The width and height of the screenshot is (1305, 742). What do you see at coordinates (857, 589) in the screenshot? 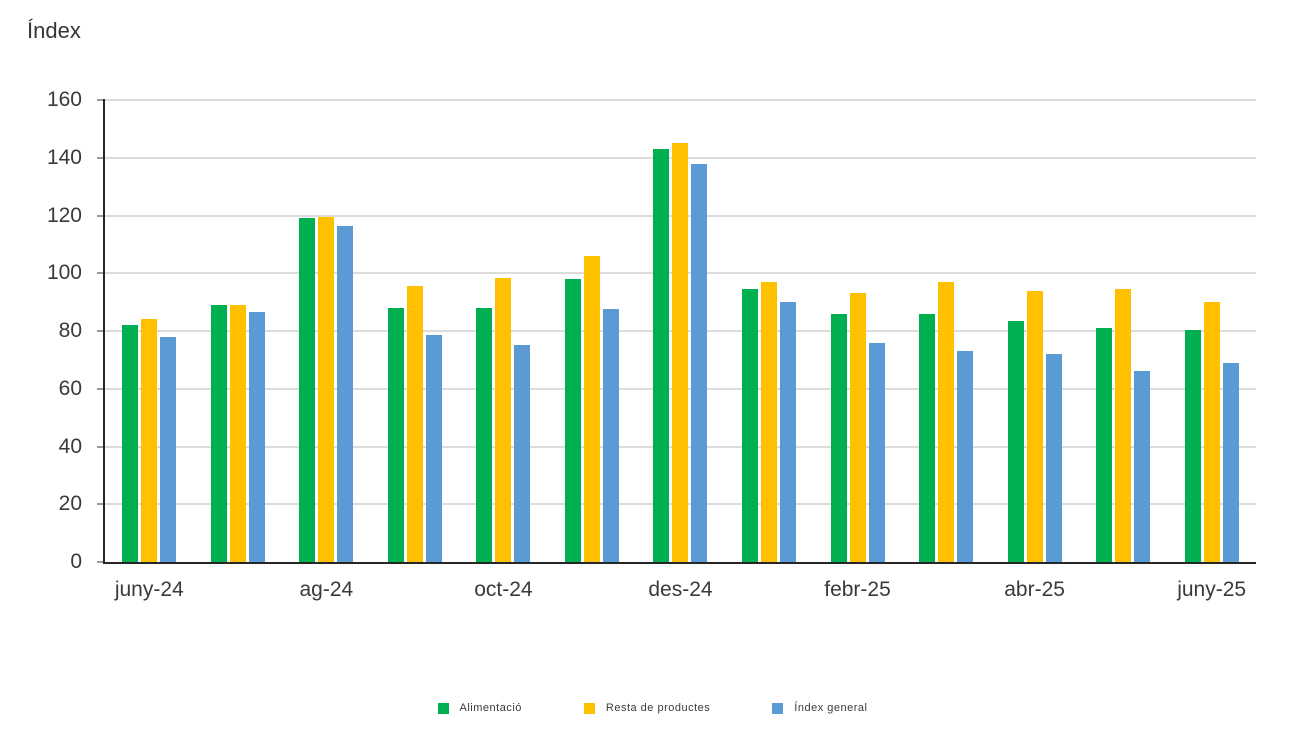
I see `x-axis-tick-label: febr-25` at bounding box center [857, 589].